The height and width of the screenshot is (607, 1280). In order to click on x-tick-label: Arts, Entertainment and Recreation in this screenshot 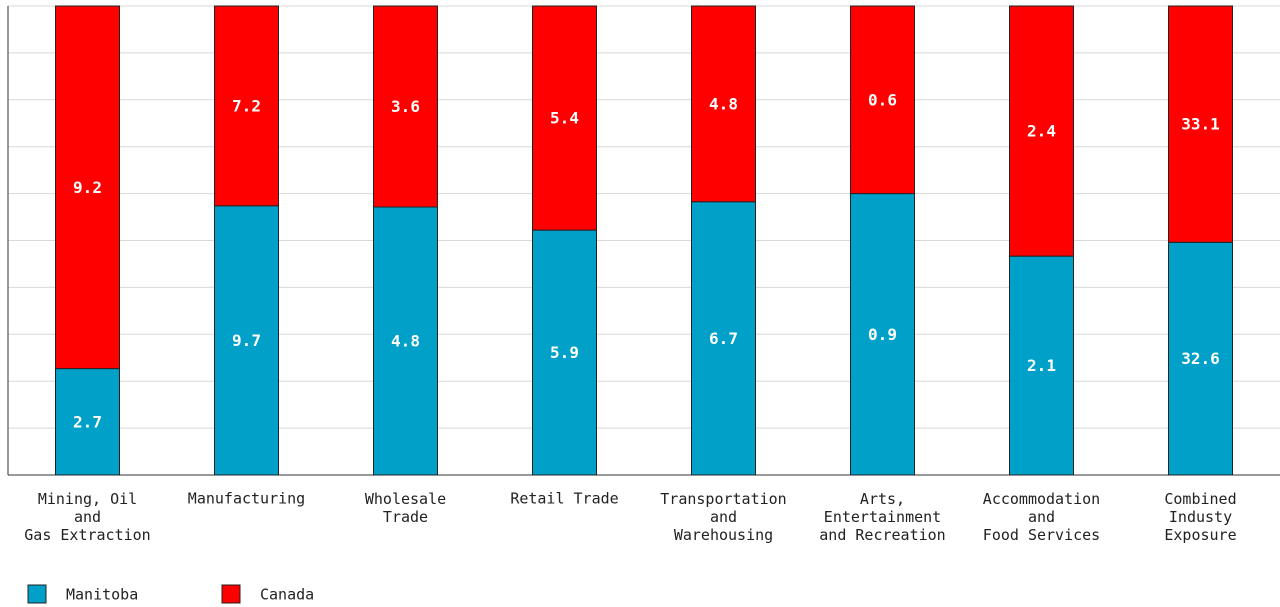, I will do `click(882, 517)`.